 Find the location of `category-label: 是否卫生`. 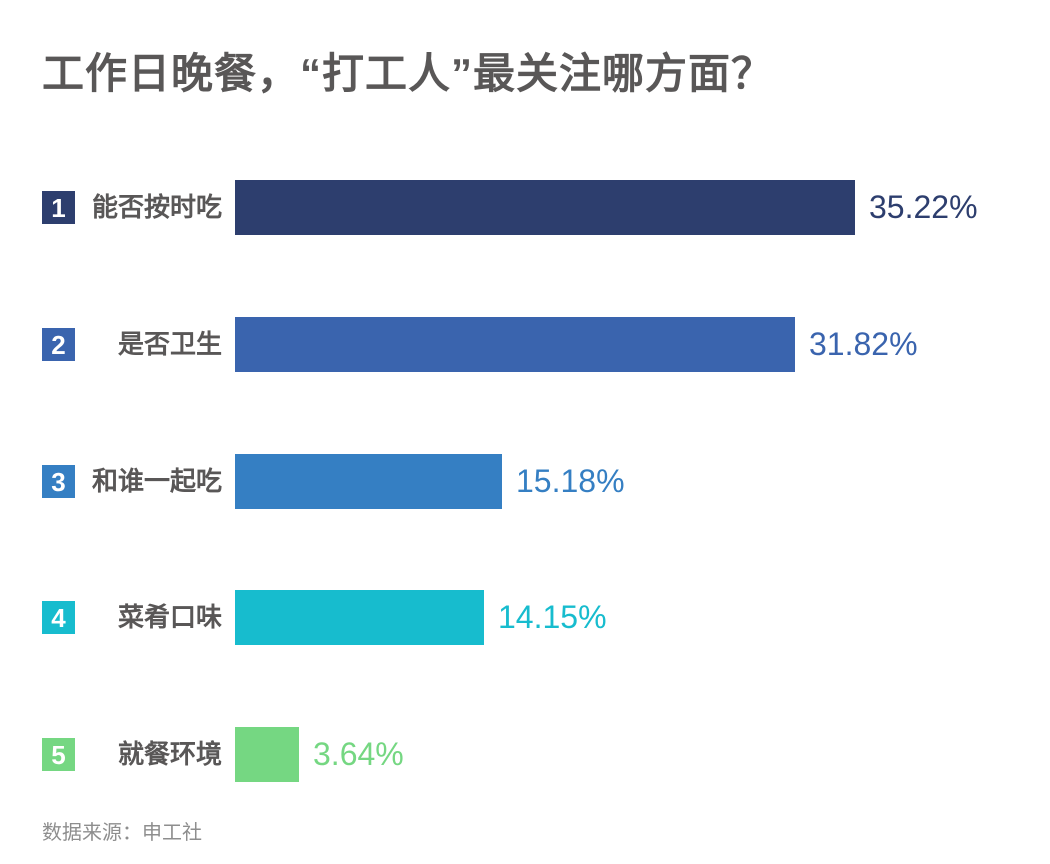

category-label: 是否卫生 is located at coordinates (169, 344).